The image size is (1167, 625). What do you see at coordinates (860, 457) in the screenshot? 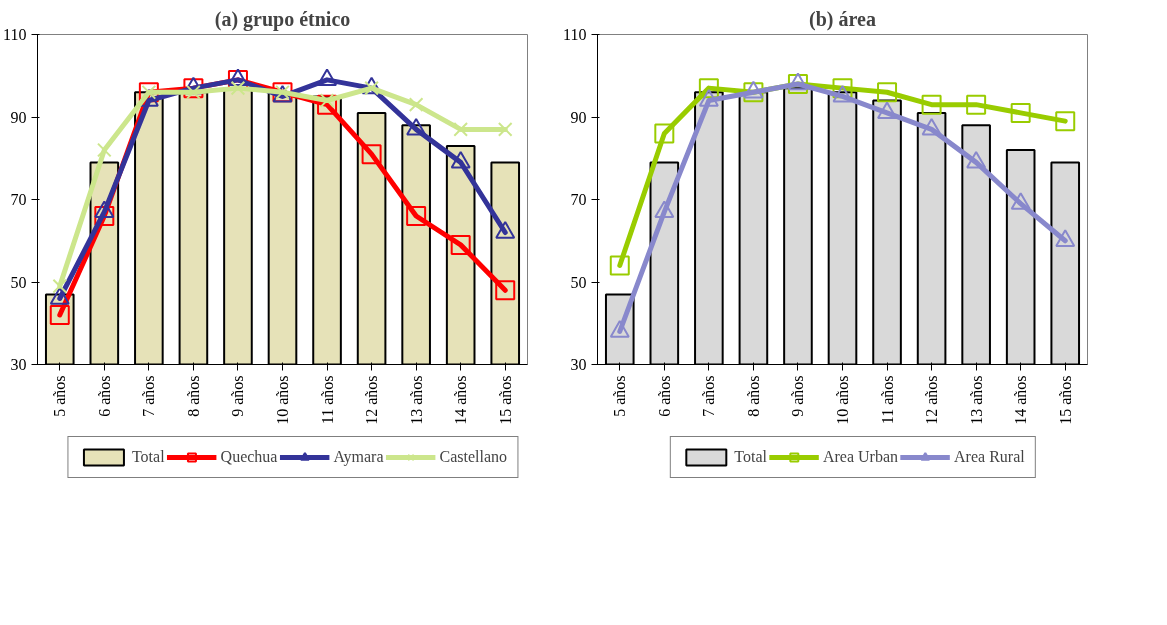
I see `legend-label: Area Urban` at bounding box center [860, 457].